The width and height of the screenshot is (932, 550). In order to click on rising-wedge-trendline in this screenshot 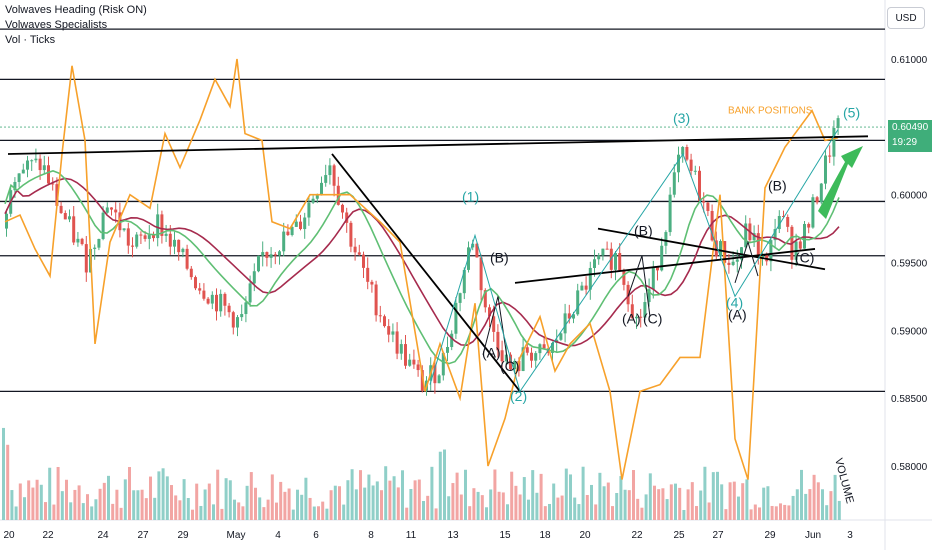, I will do `click(665, 266)`.